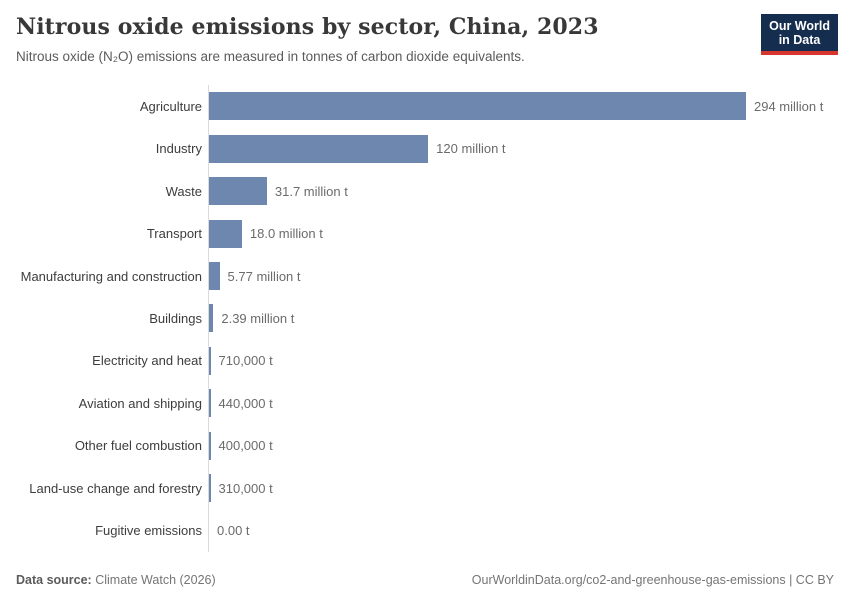  I want to click on category-label: Industry, so click(178, 149).